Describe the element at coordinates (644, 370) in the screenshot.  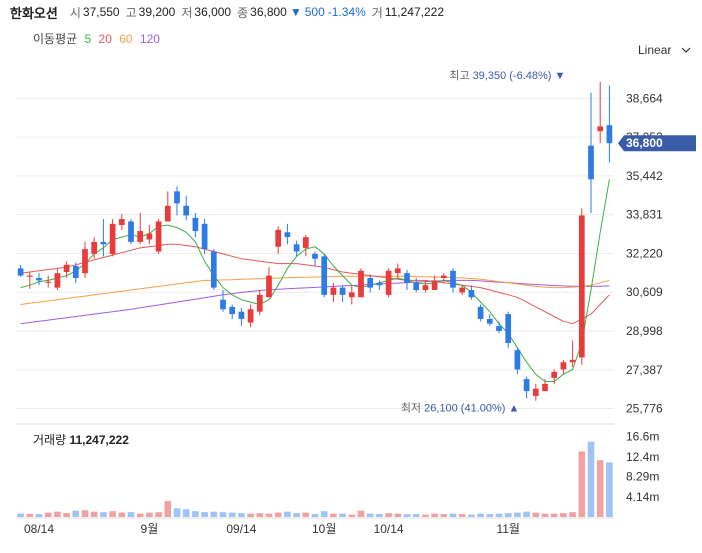
I see `price-tick-label: 27,387` at that location.